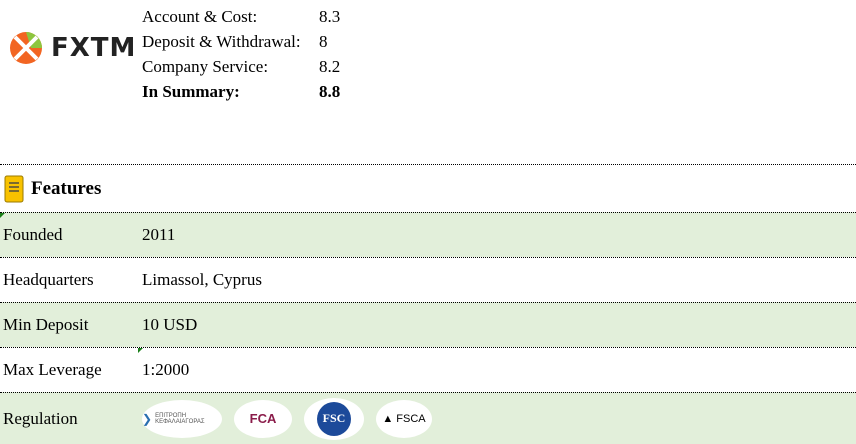  What do you see at coordinates (66, 188) in the screenshot?
I see `features-title: Features` at bounding box center [66, 188].